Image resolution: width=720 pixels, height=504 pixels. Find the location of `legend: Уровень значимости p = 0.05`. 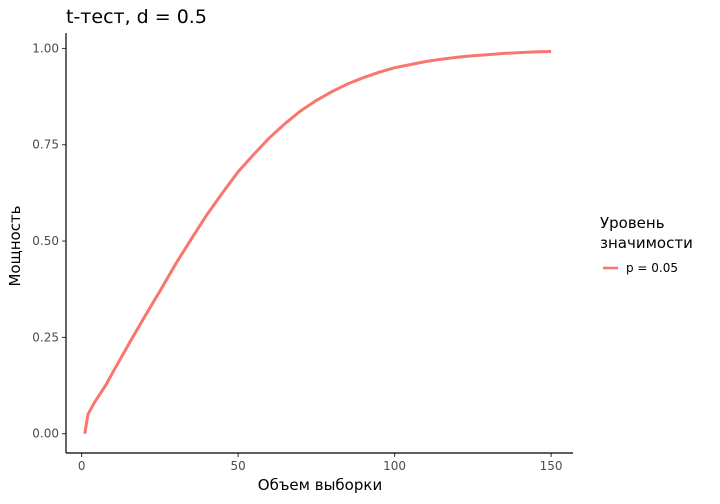

legend: Уровень значимости p = 0.05 is located at coordinates (646, 244).